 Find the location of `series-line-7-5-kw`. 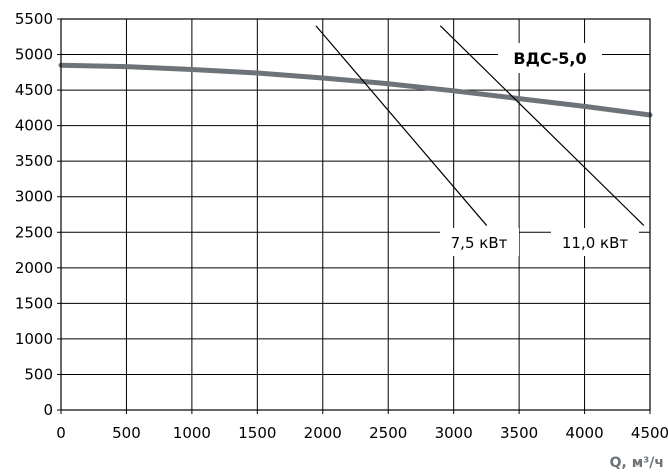

series-line-7-5-kw is located at coordinates (401, 125).